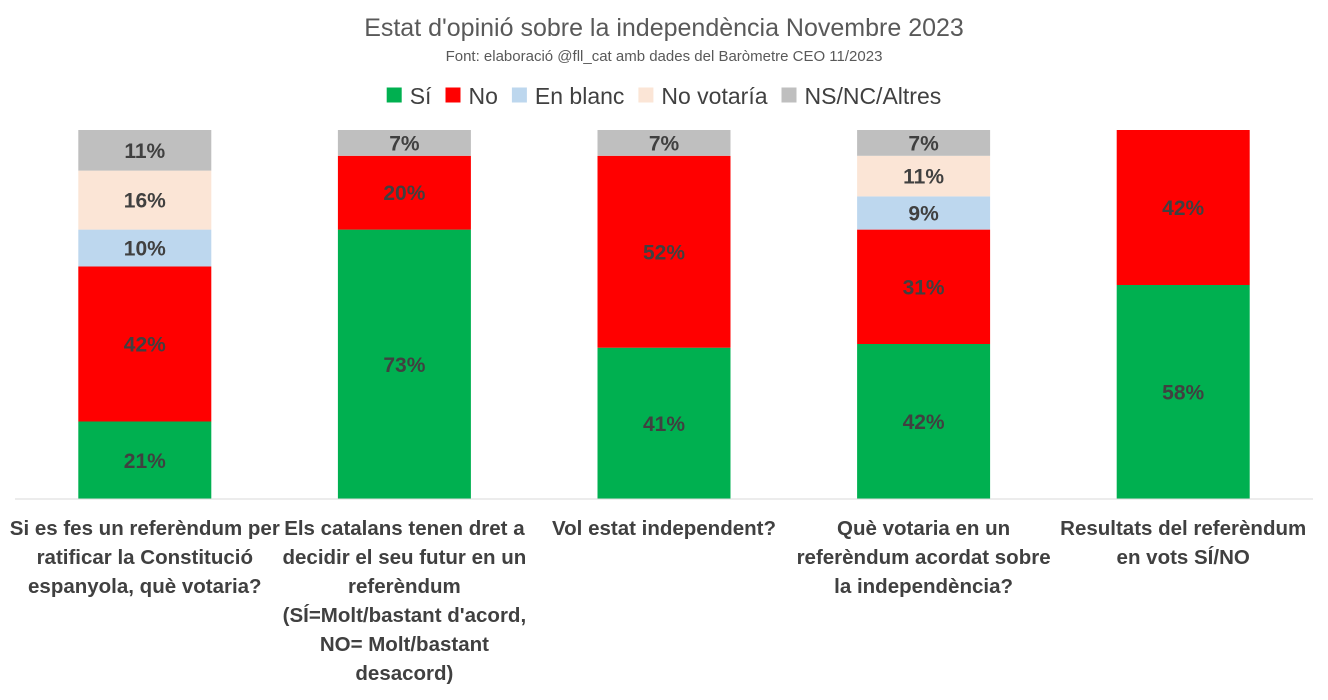  I want to click on data-label: 58%, so click(1183, 393).